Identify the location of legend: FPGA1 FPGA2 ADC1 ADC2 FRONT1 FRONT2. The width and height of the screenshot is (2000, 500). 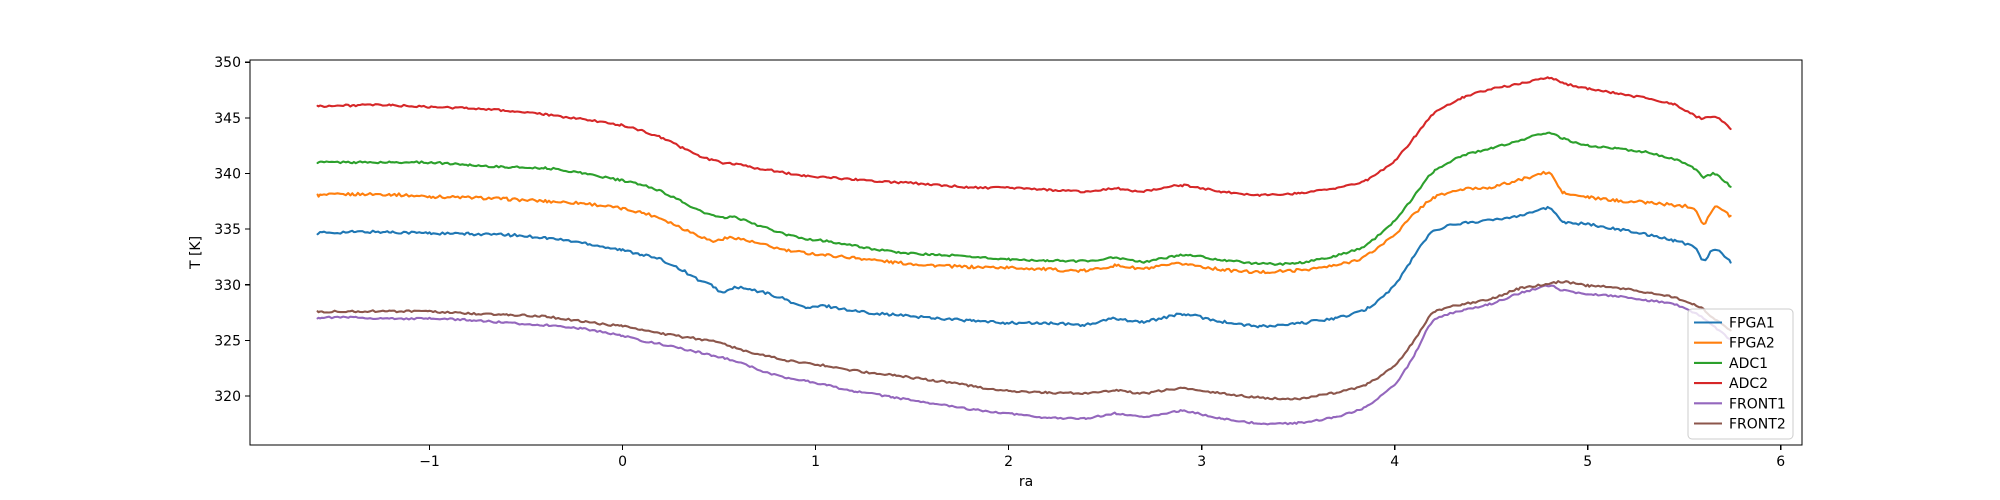
(1740, 374).